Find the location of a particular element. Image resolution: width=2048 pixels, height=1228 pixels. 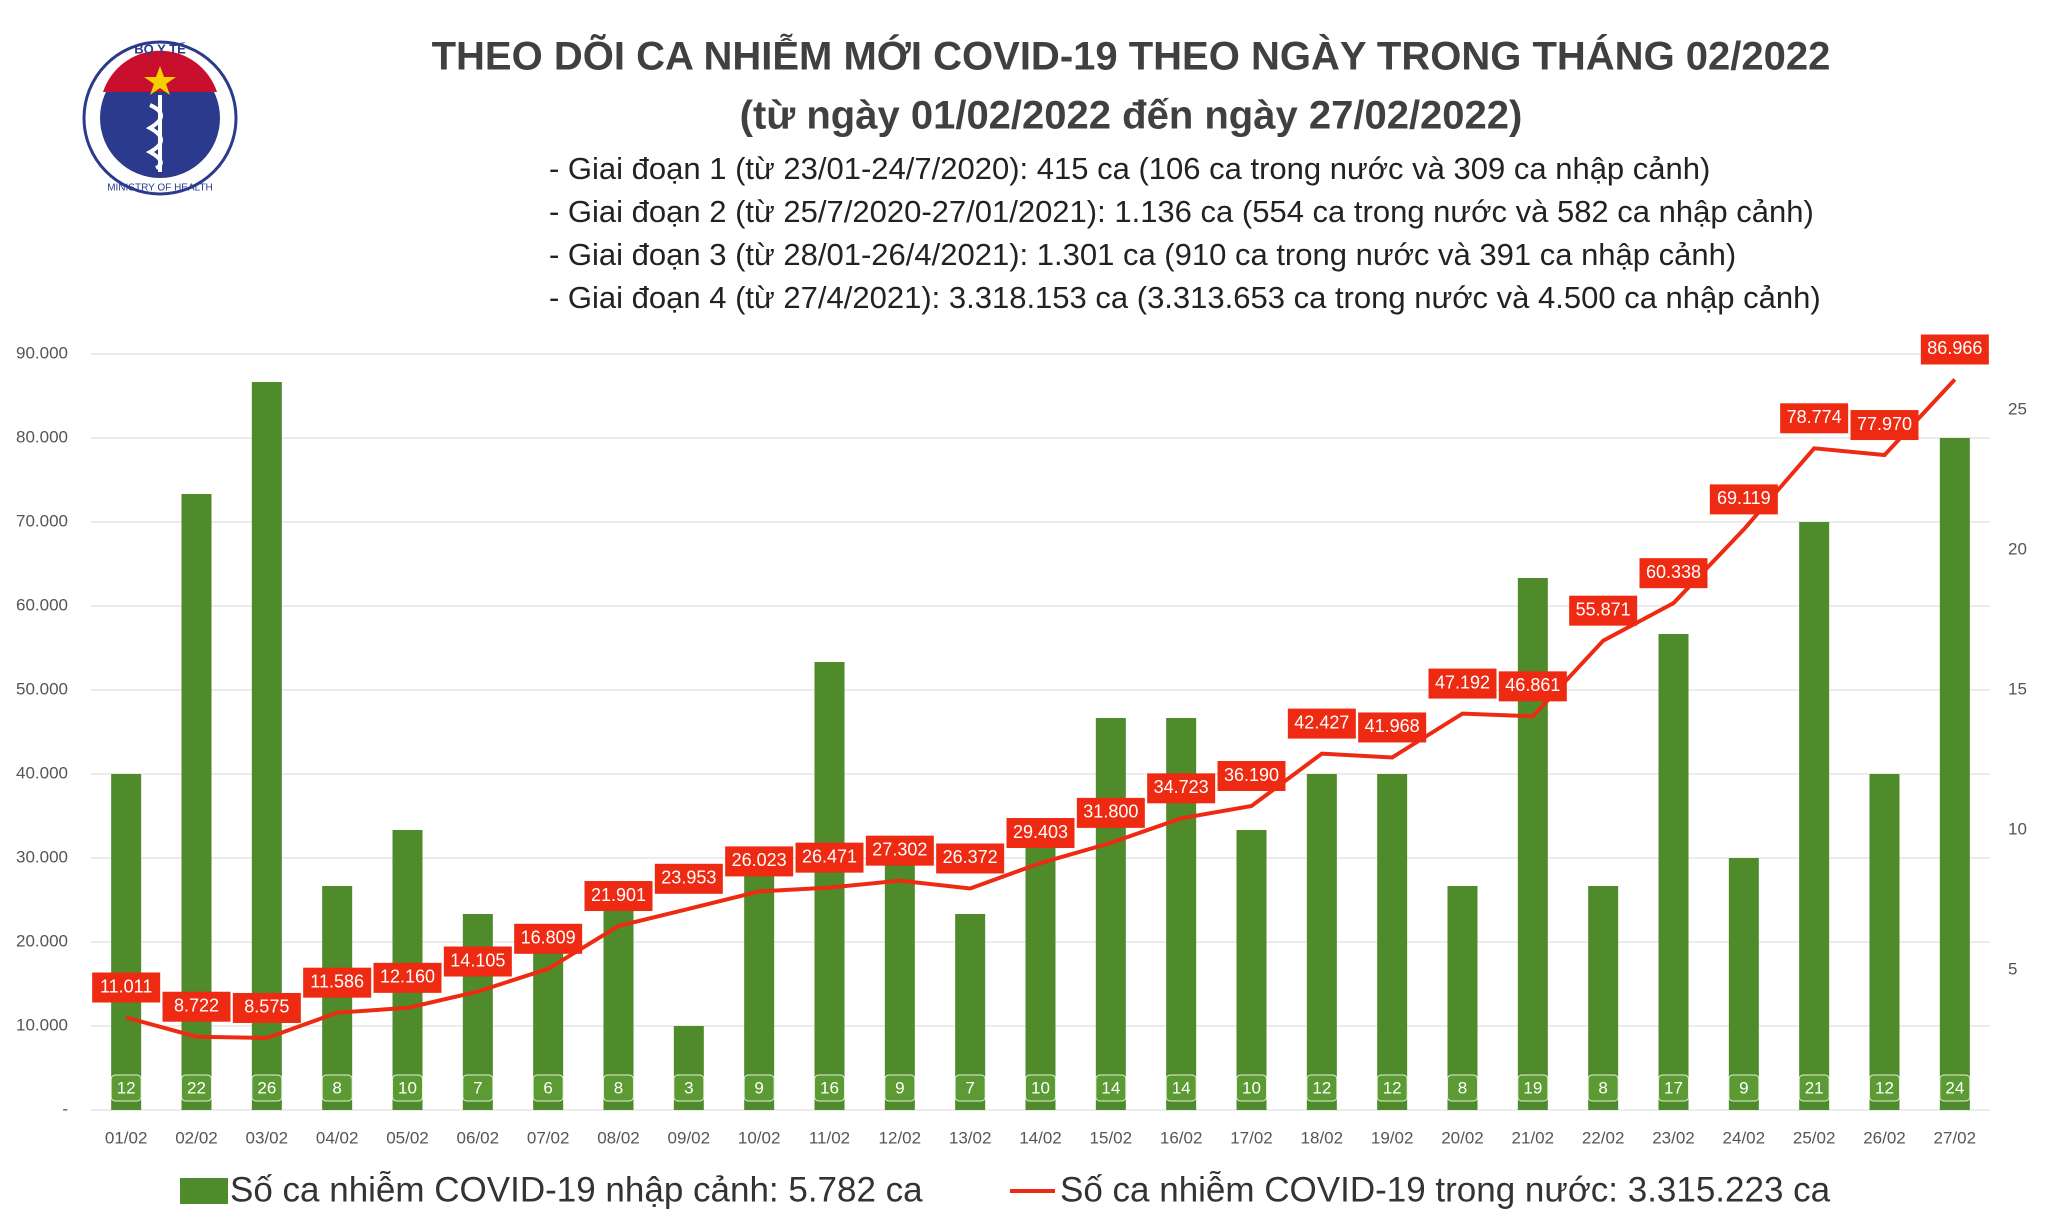

y-tick-label: 70.000 is located at coordinates (42, 520).